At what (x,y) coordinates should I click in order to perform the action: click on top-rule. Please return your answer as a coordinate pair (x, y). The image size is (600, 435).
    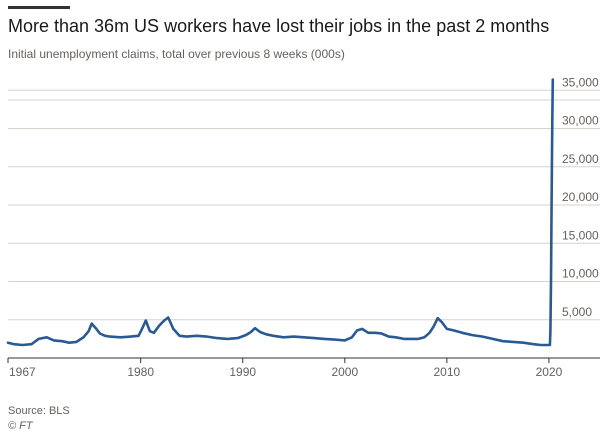
    Looking at the image, I should click on (39, 7).